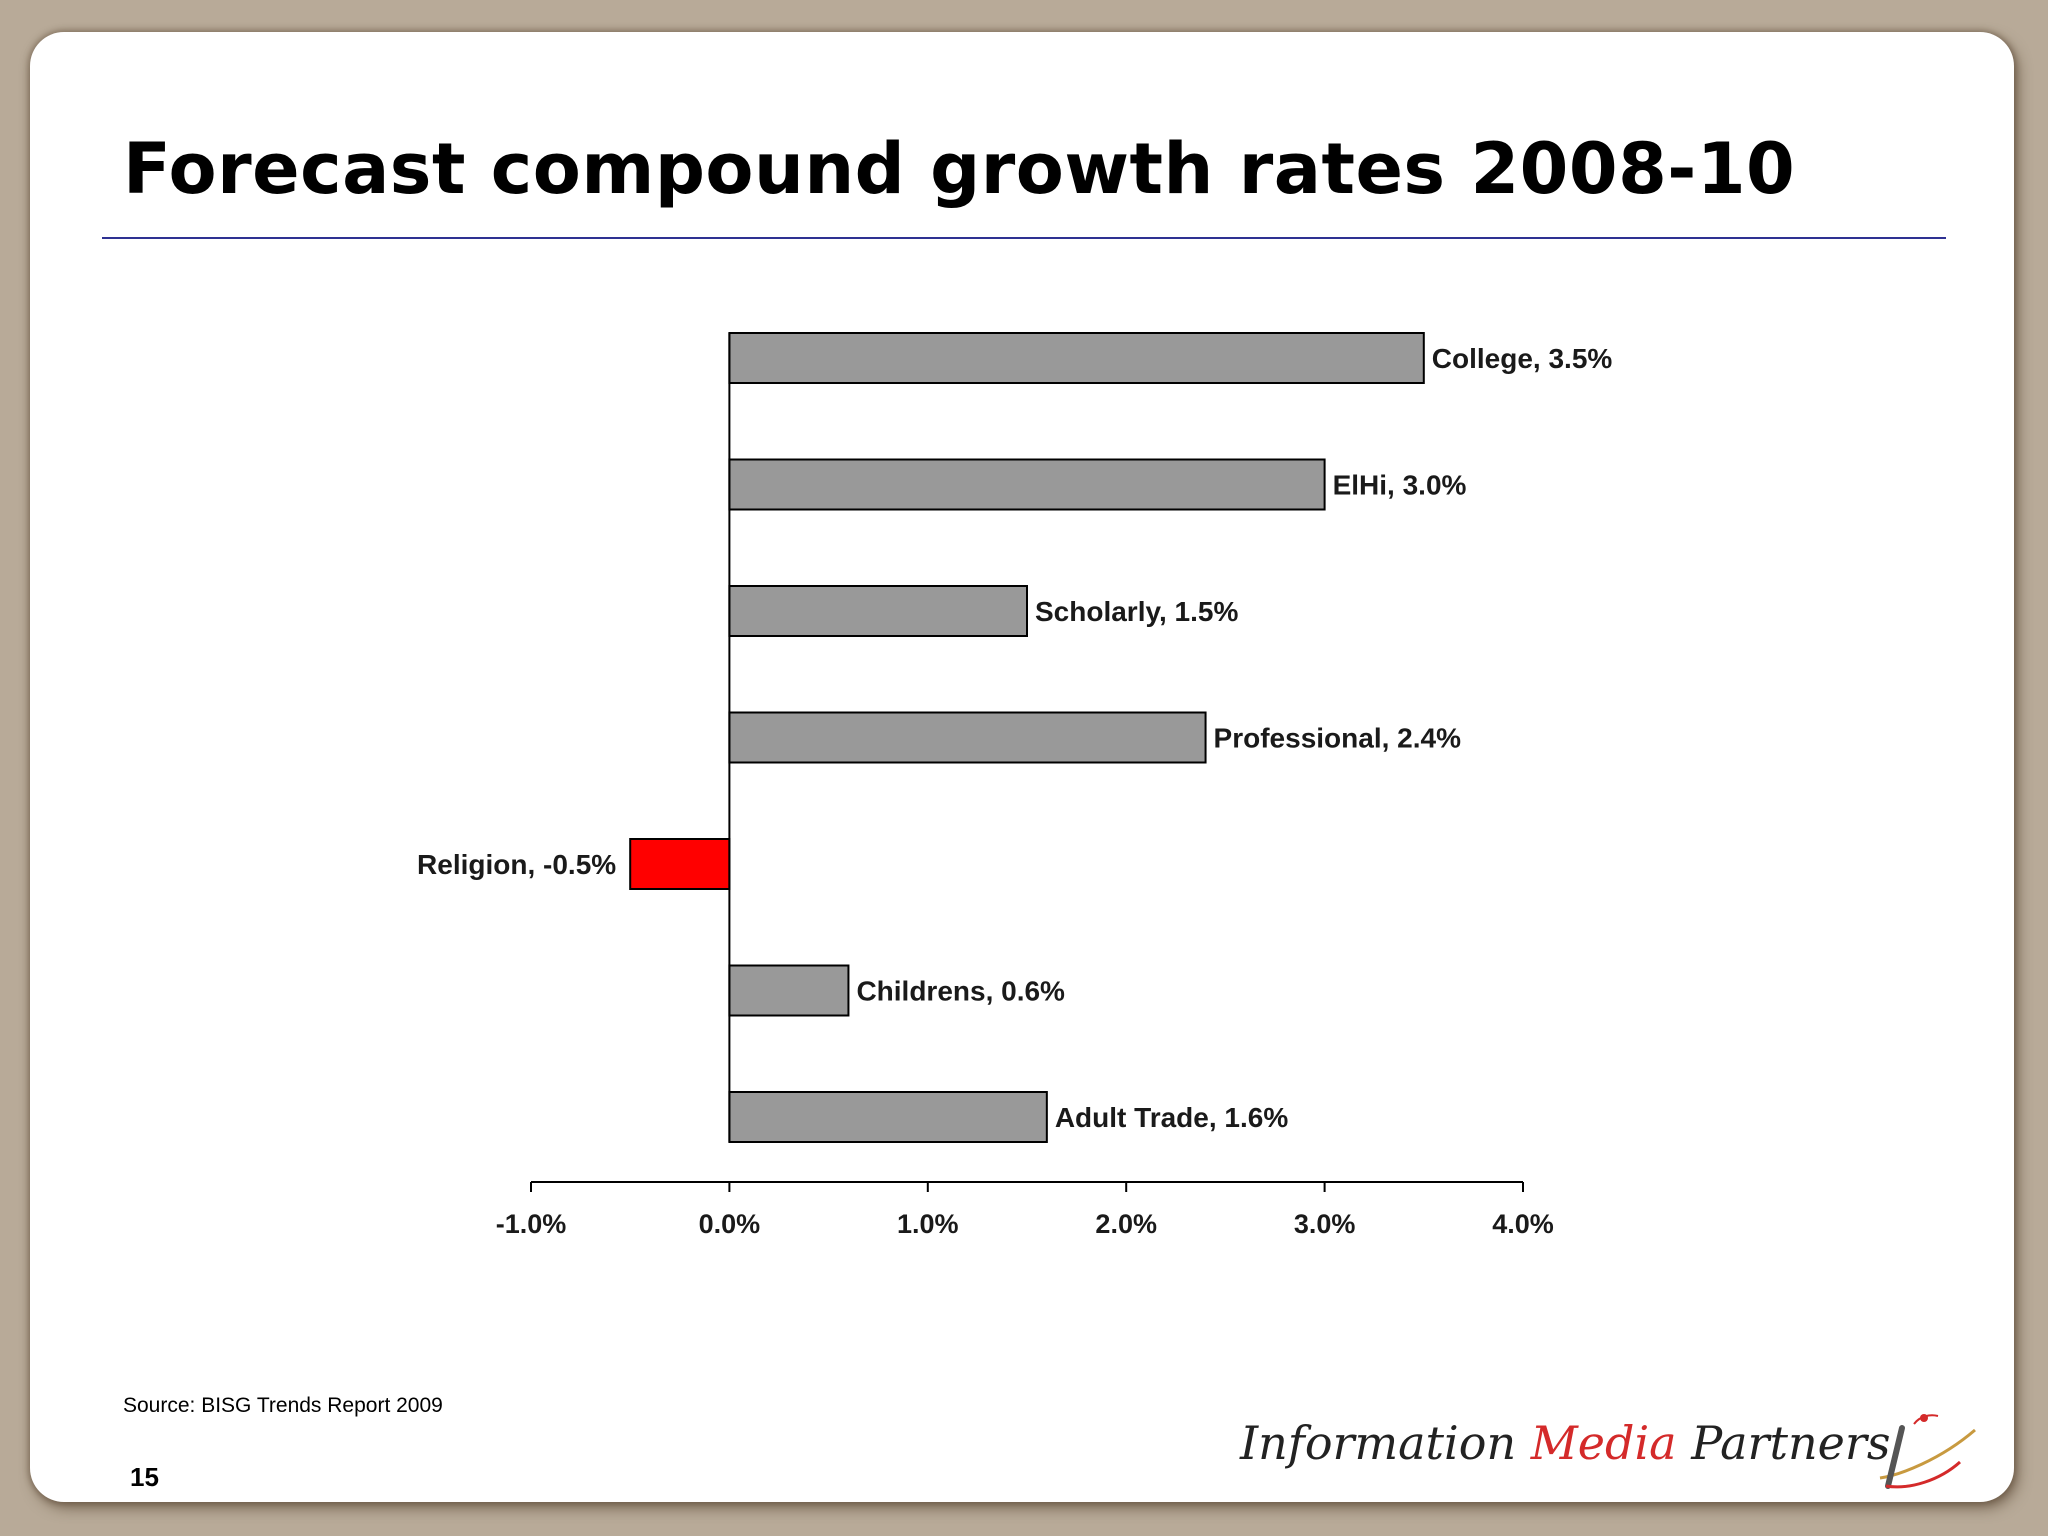  What do you see at coordinates (1076, 358) in the screenshot?
I see `bar-college` at bounding box center [1076, 358].